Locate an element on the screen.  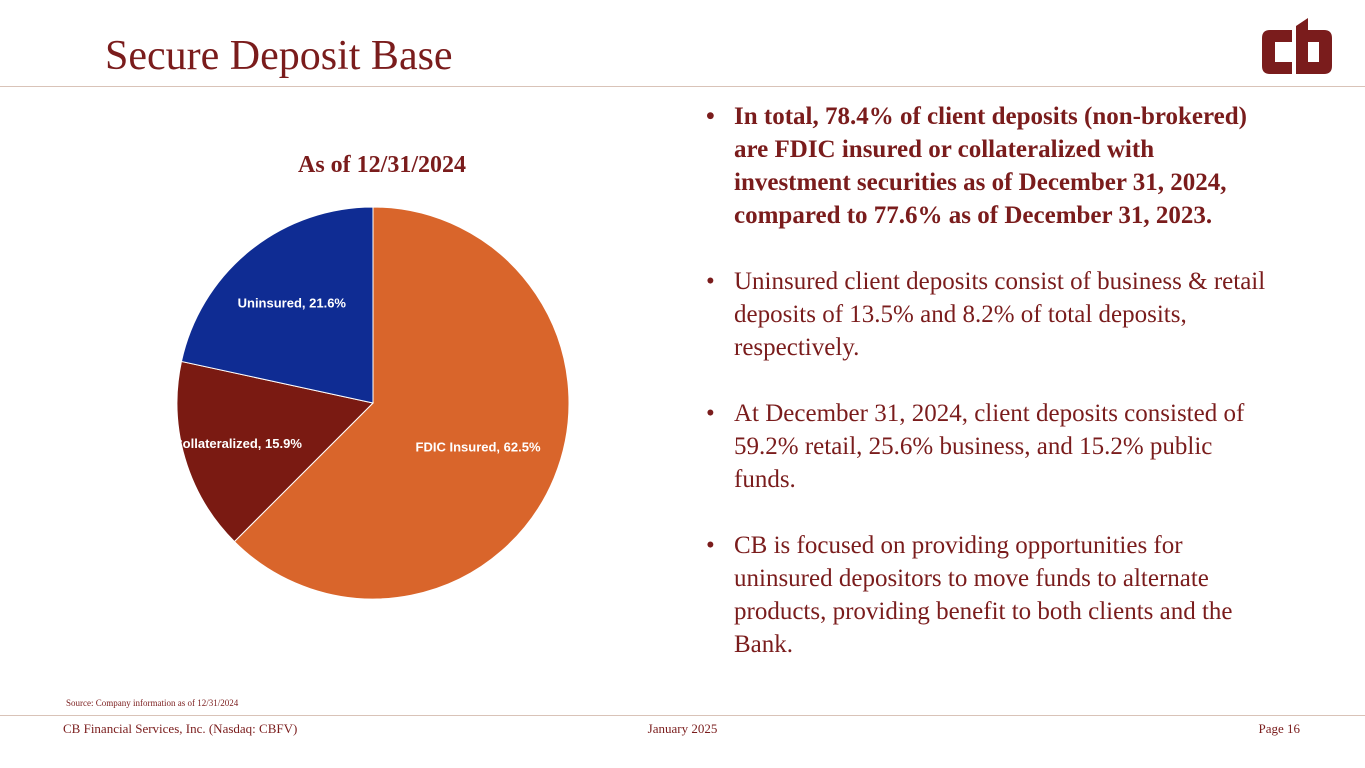
pie-label-fdic-insured: FDIC Insured, 62.5% is located at coordinates (478, 447).